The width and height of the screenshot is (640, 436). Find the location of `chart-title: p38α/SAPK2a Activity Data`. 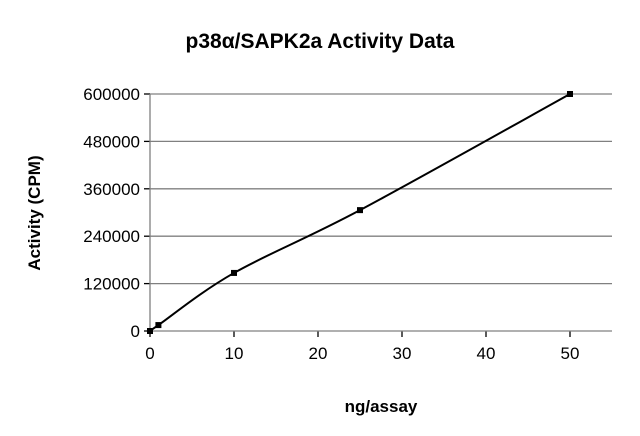

chart-title: p38α/SAPK2a Activity Data is located at coordinates (320, 41).